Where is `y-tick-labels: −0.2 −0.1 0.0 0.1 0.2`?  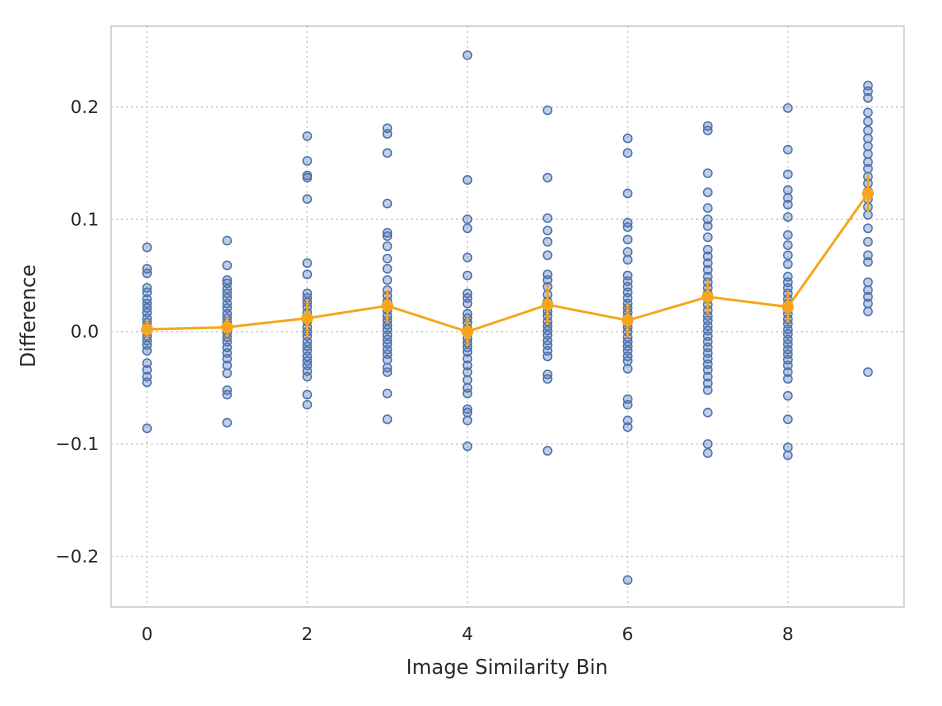
y-tick-labels: −0.2 −0.1 0.0 0.1 0.2 is located at coordinates (77, 332).